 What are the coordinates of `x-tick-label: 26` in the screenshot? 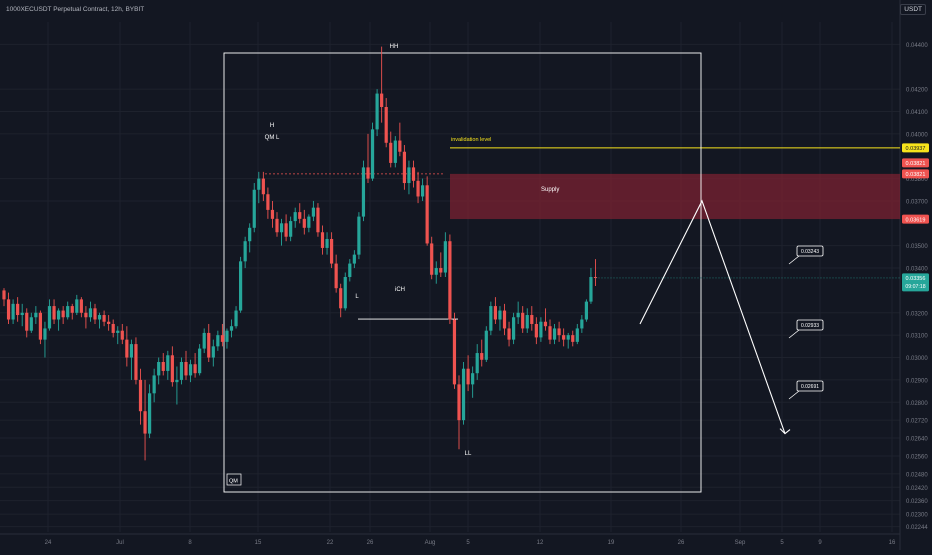 It's located at (681, 543).